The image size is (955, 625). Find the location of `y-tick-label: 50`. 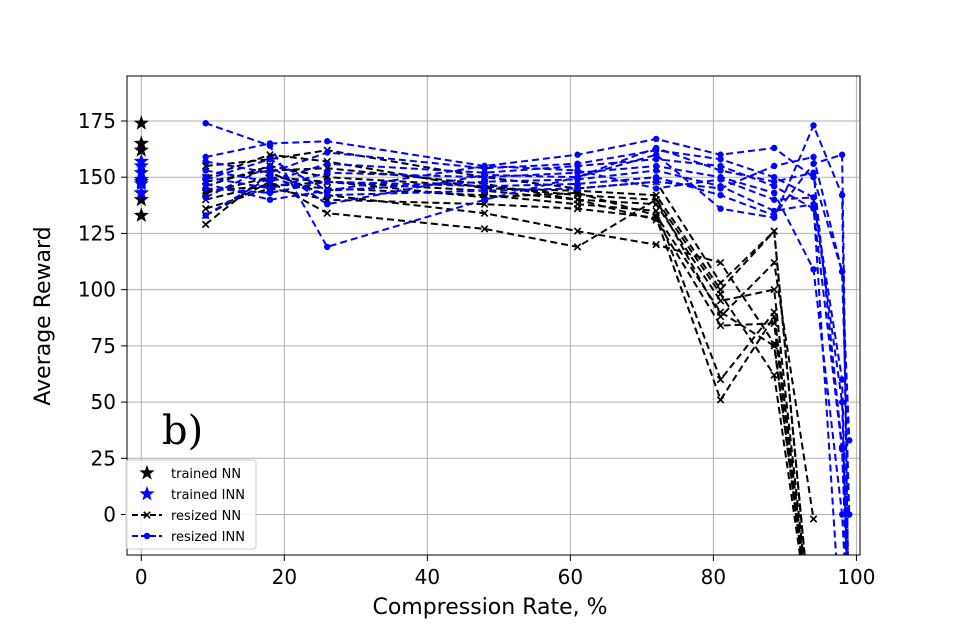

y-tick-label: 50 is located at coordinates (103, 402).